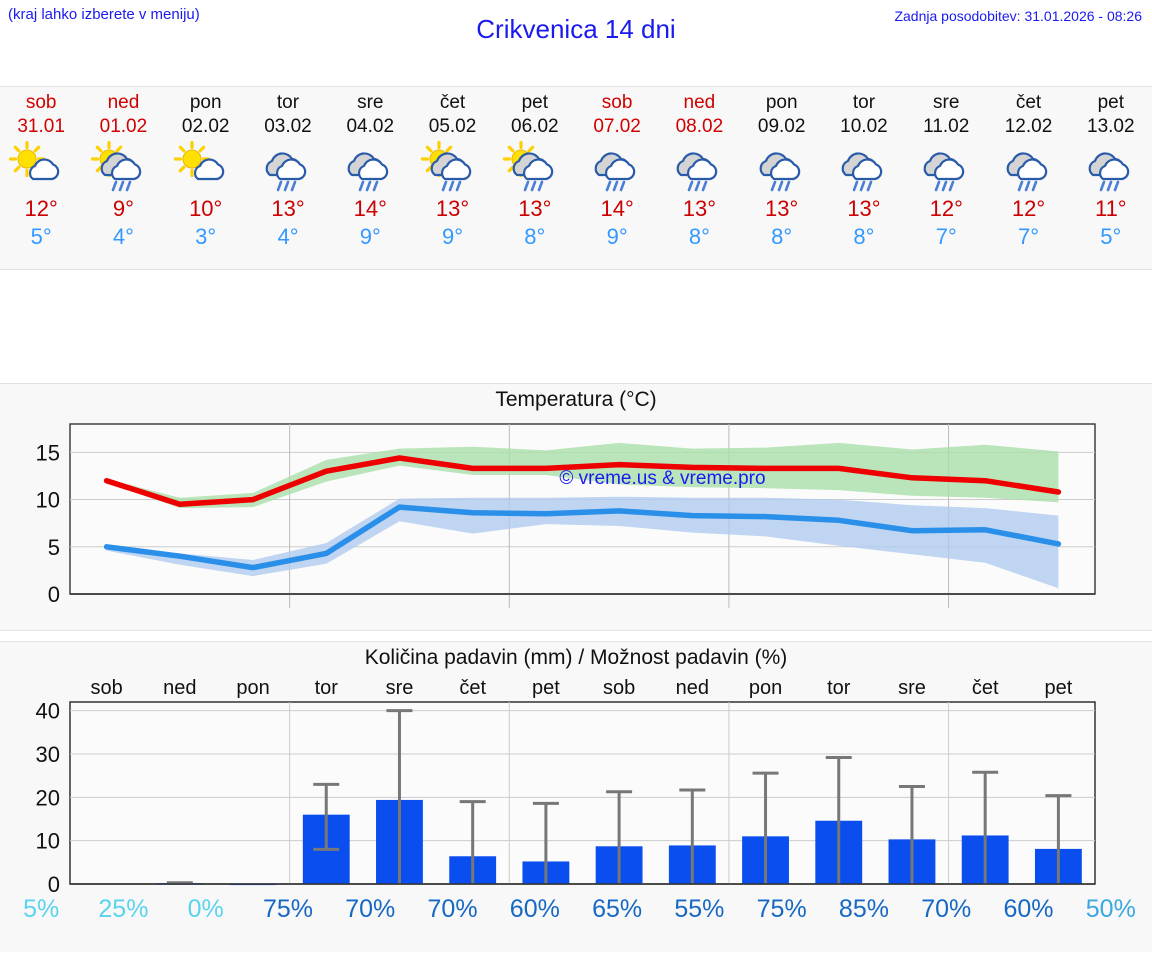 The image size is (1152, 975). Describe the element at coordinates (576, 909) in the screenshot. I see `precipitation-probability-row: 5% 25% 0% 75% 70% 70% 60% 65% 55% 75% 85% 70% 60% 50%` at that location.